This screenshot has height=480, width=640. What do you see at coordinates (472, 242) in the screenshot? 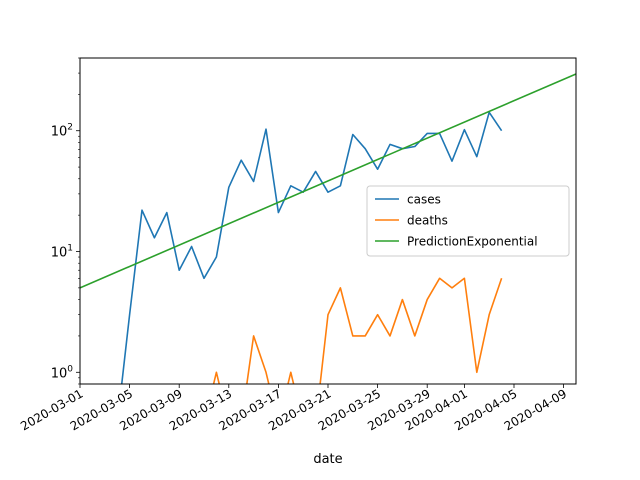
I see `legend-label: PredictionExponential` at bounding box center [472, 242].